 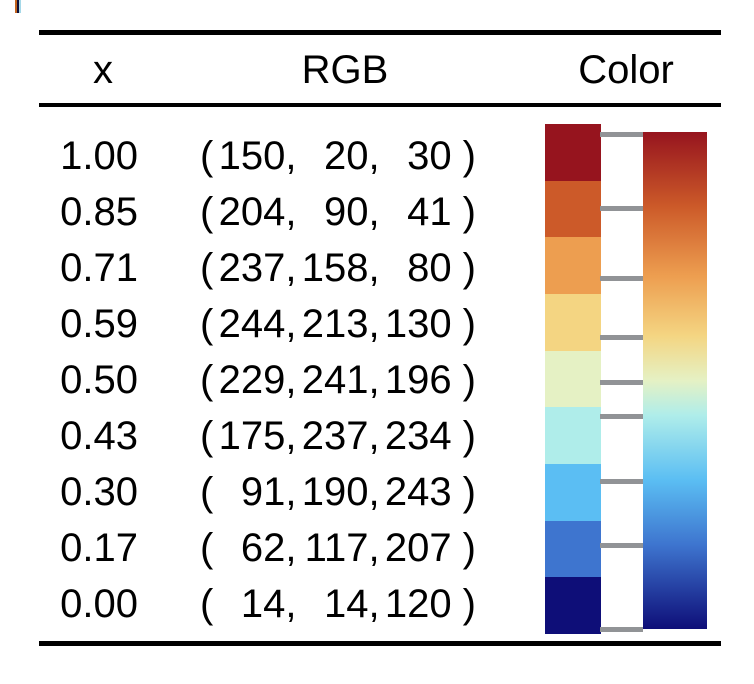 I want to click on red-value: 204, so click(x=252, y=212).